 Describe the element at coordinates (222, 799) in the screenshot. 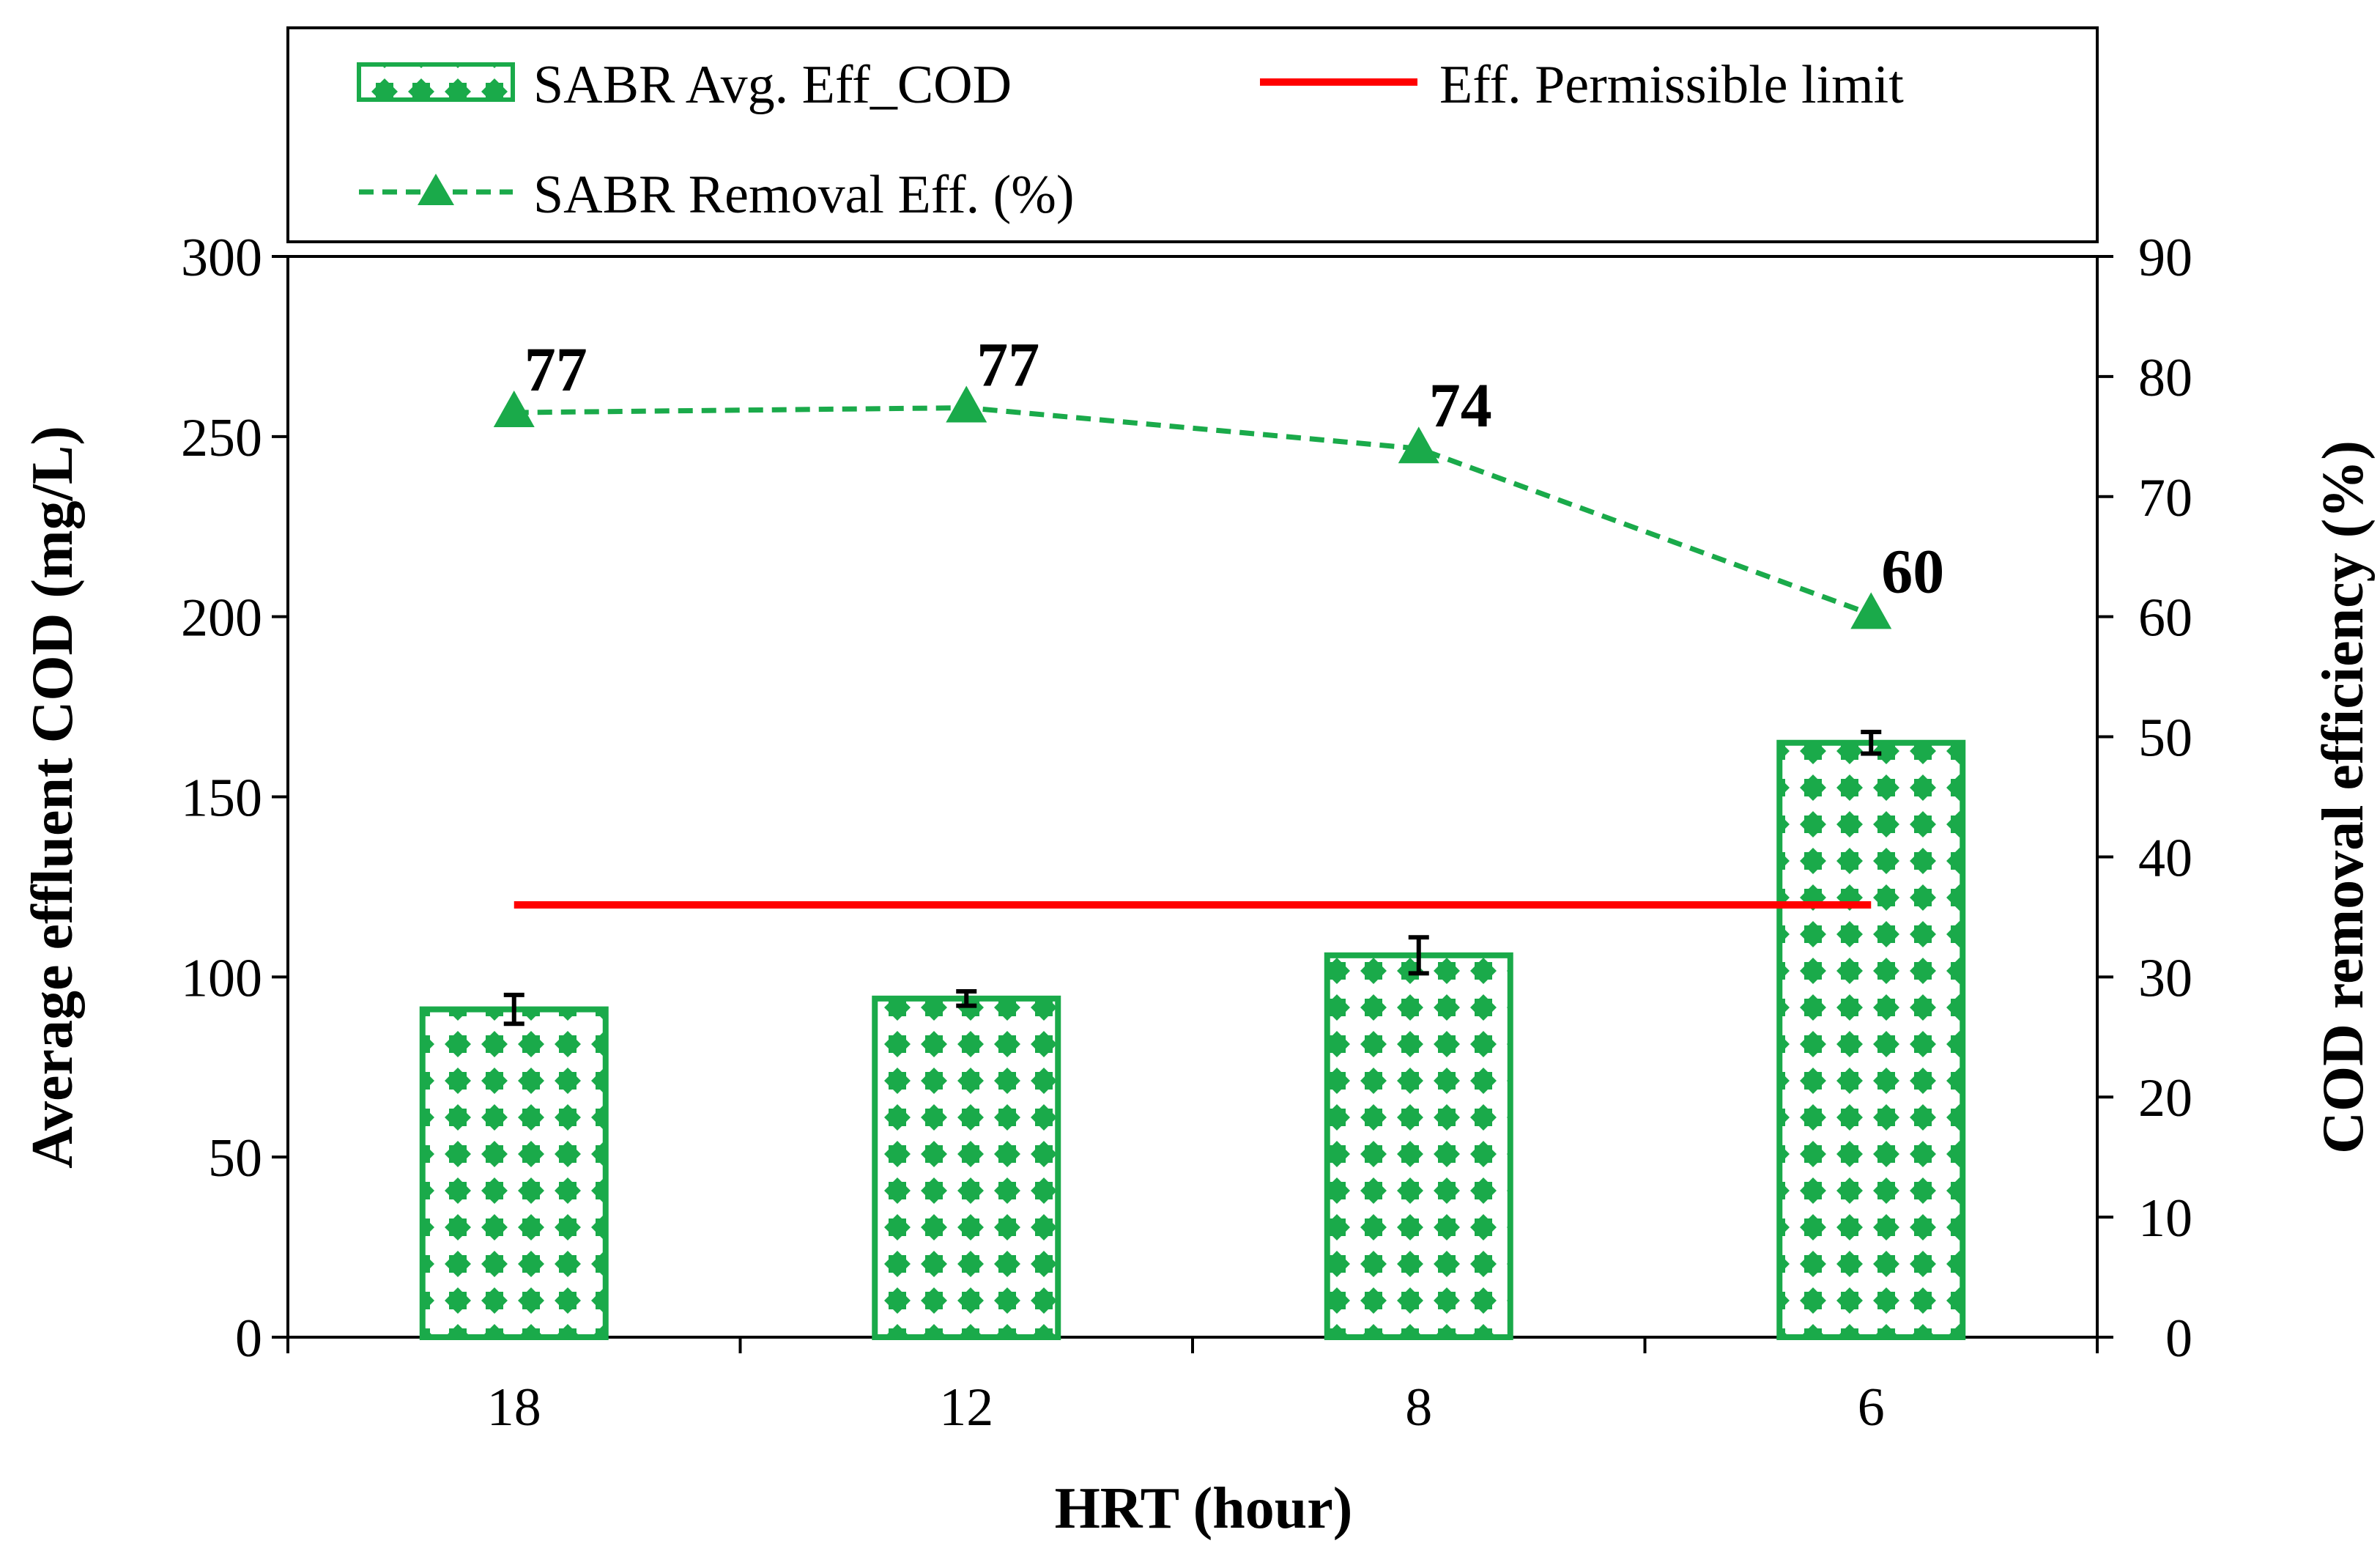

I see `y-tick-label: 150` at that location.